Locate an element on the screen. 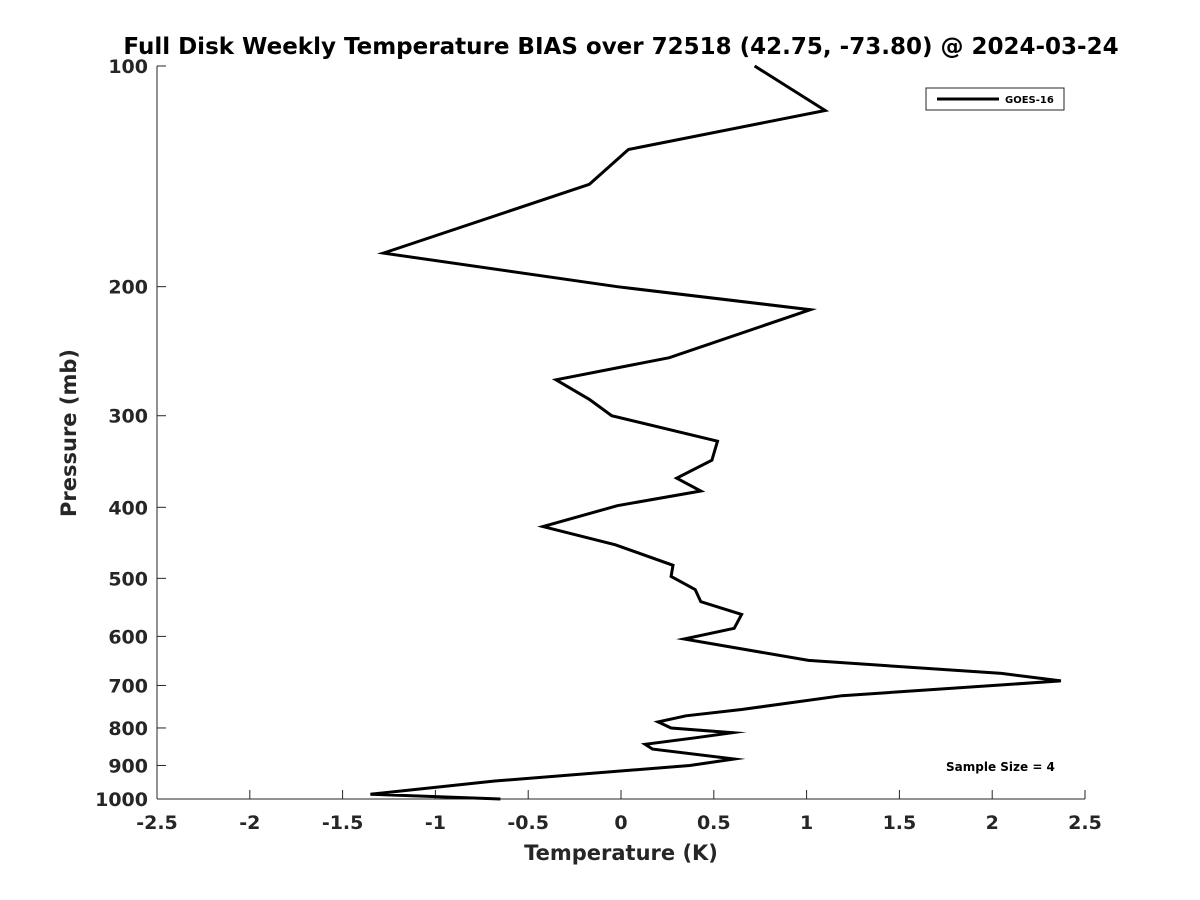 The width and height of the screenshot is (1200, 900). y-tick-label: 800 is located at coordinates (128, 729).